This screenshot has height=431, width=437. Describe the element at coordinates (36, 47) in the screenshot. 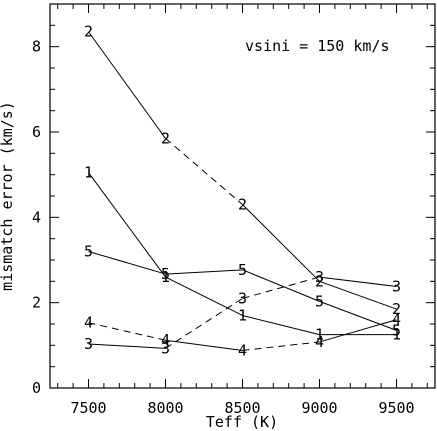

I see `y-tick-label: 8` at that location.